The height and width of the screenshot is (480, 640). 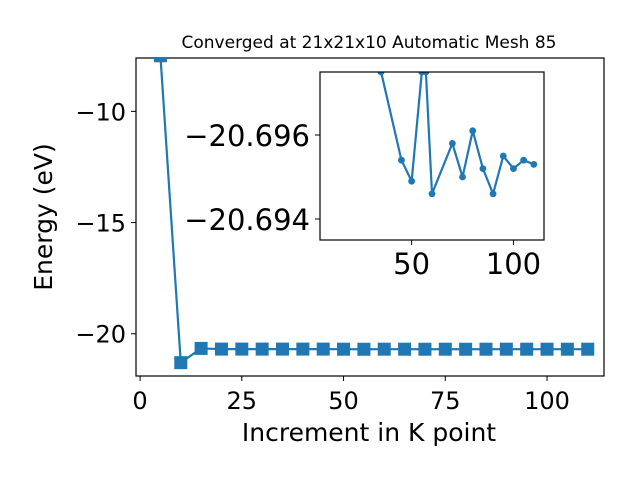 I want to click on main-x-axis-ticks: 0 25 50 75 100, so click(x=351, y=395).